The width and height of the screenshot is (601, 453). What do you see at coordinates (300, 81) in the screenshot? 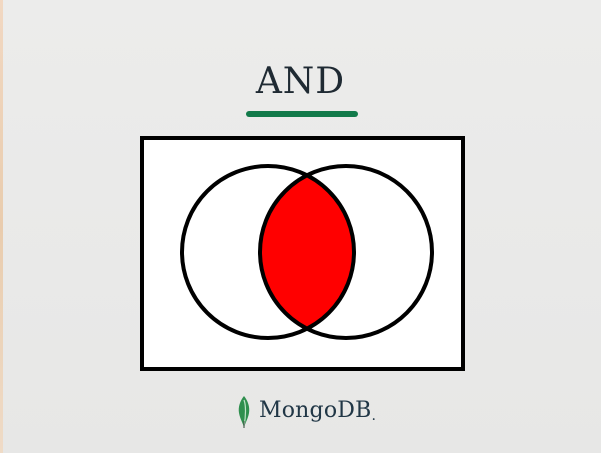
I see `slide-title: AND` at bounding box center [300, 81].